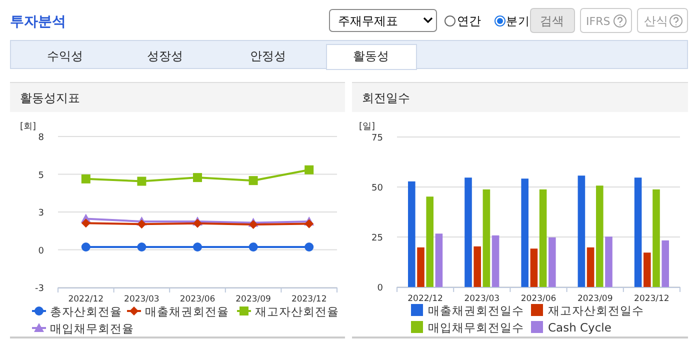 The image size is (697, 342). What do you see at coordinates (383, 20) in the screenshot?
I see `dropdown-field: 주재무제표` at bounding box center [383, 20].